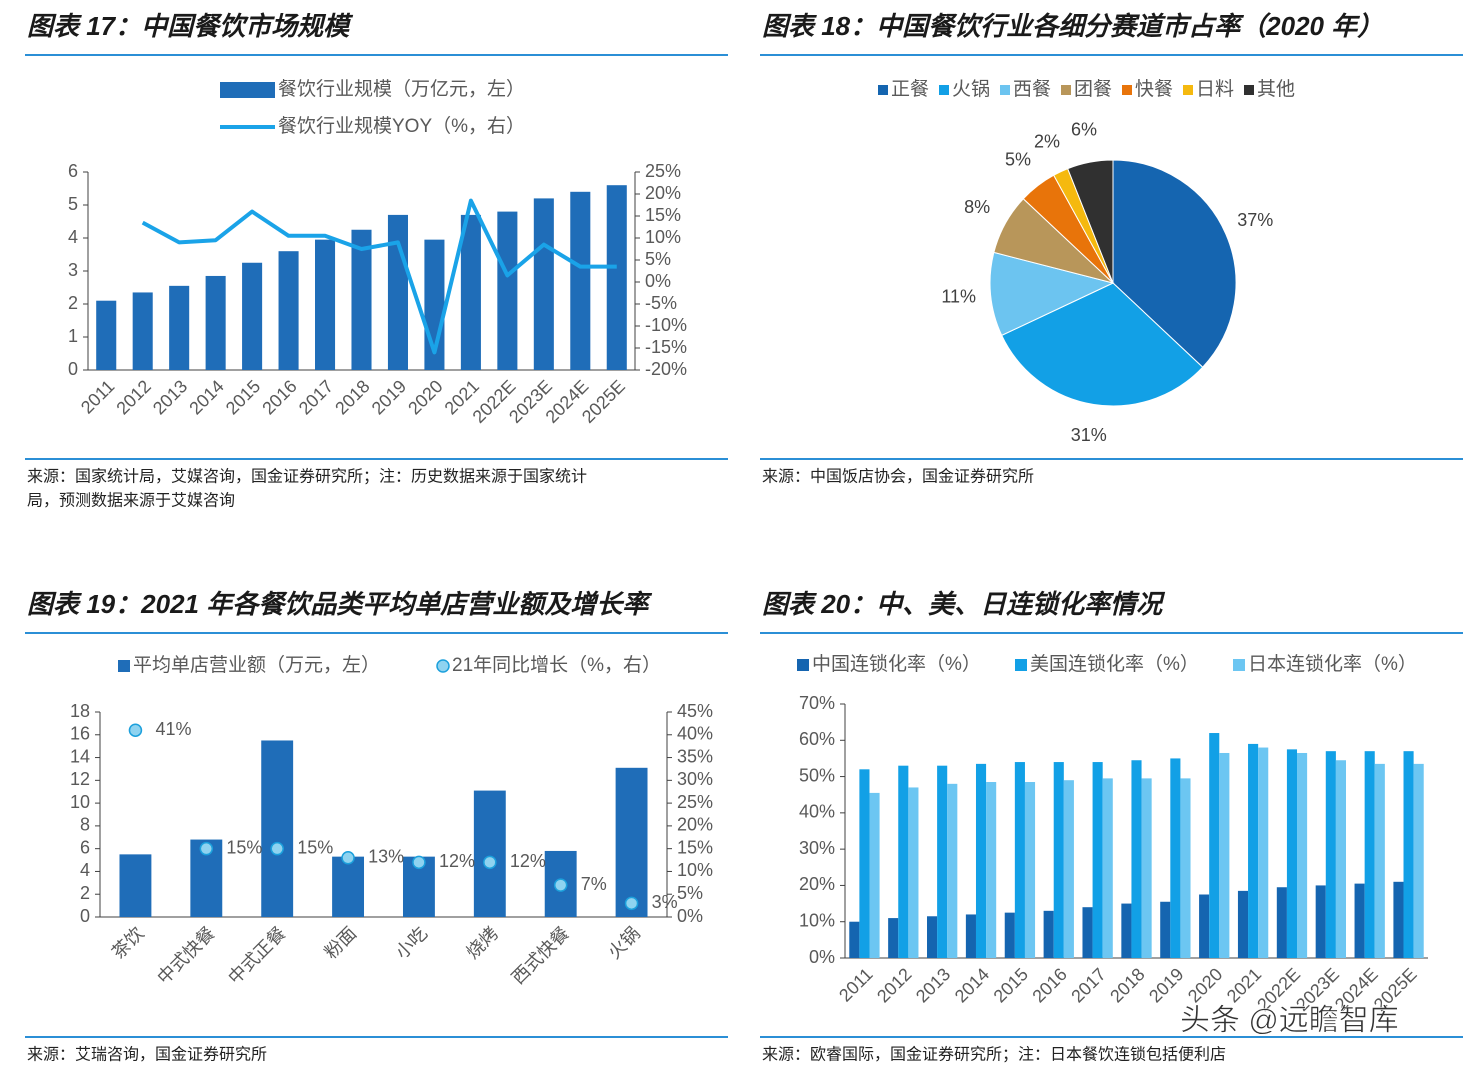  What do you see at coordinates (695, 847) in the screenshot?
I see `y2-tick-label: 15%` at bounding box center [695, 847].